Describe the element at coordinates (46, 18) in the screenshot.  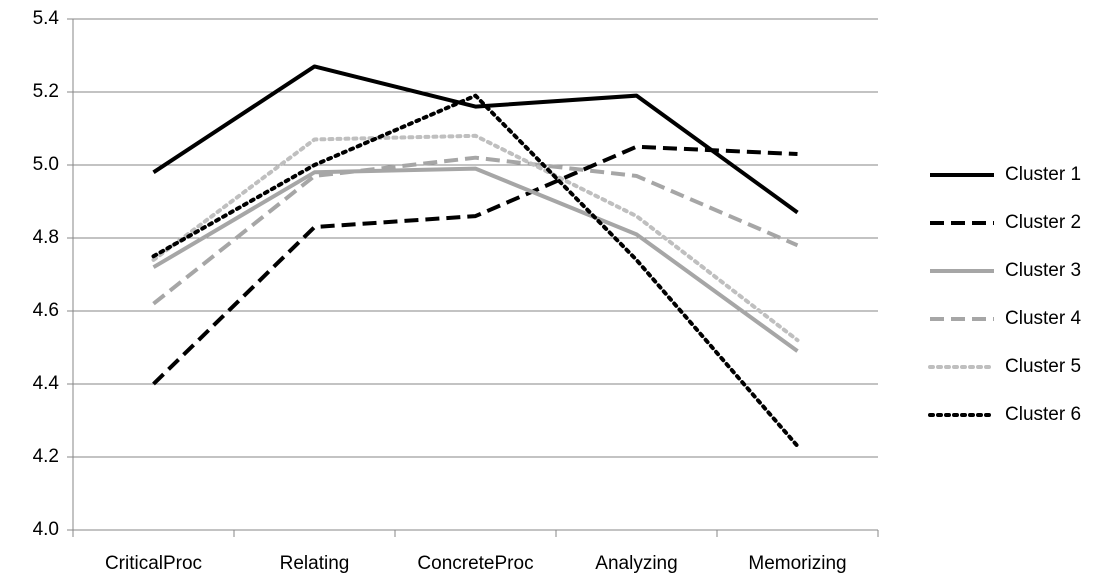
I see `y-tick-label: 5.4` at that location.